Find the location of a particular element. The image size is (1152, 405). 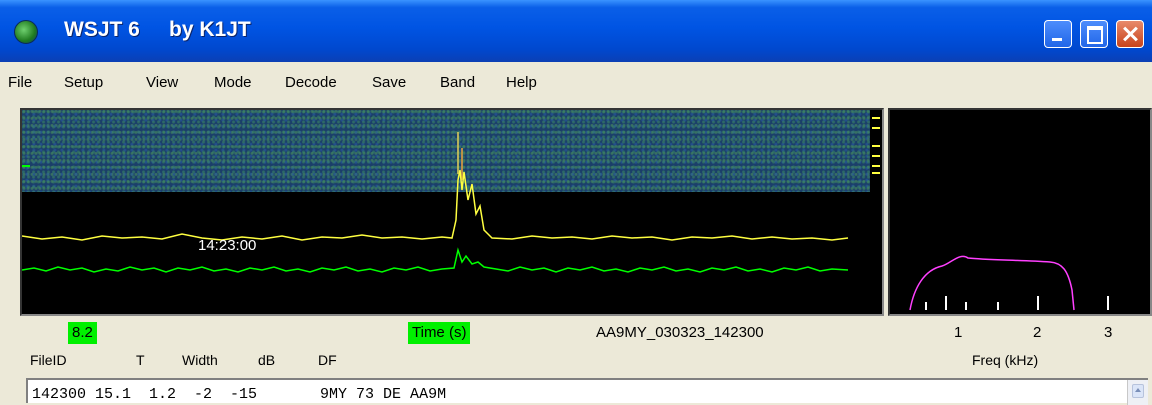

menu-setup: Setup is located at coordinates (84, 82).